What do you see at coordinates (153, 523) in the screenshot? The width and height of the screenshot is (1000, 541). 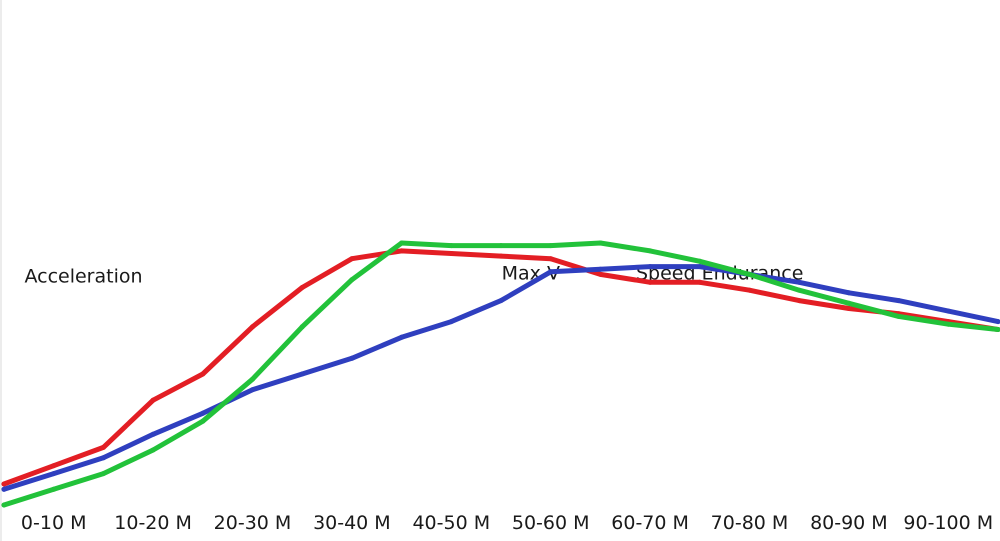 I see `x-tick-label: 10-20 M` at bounding box center [153, 523].